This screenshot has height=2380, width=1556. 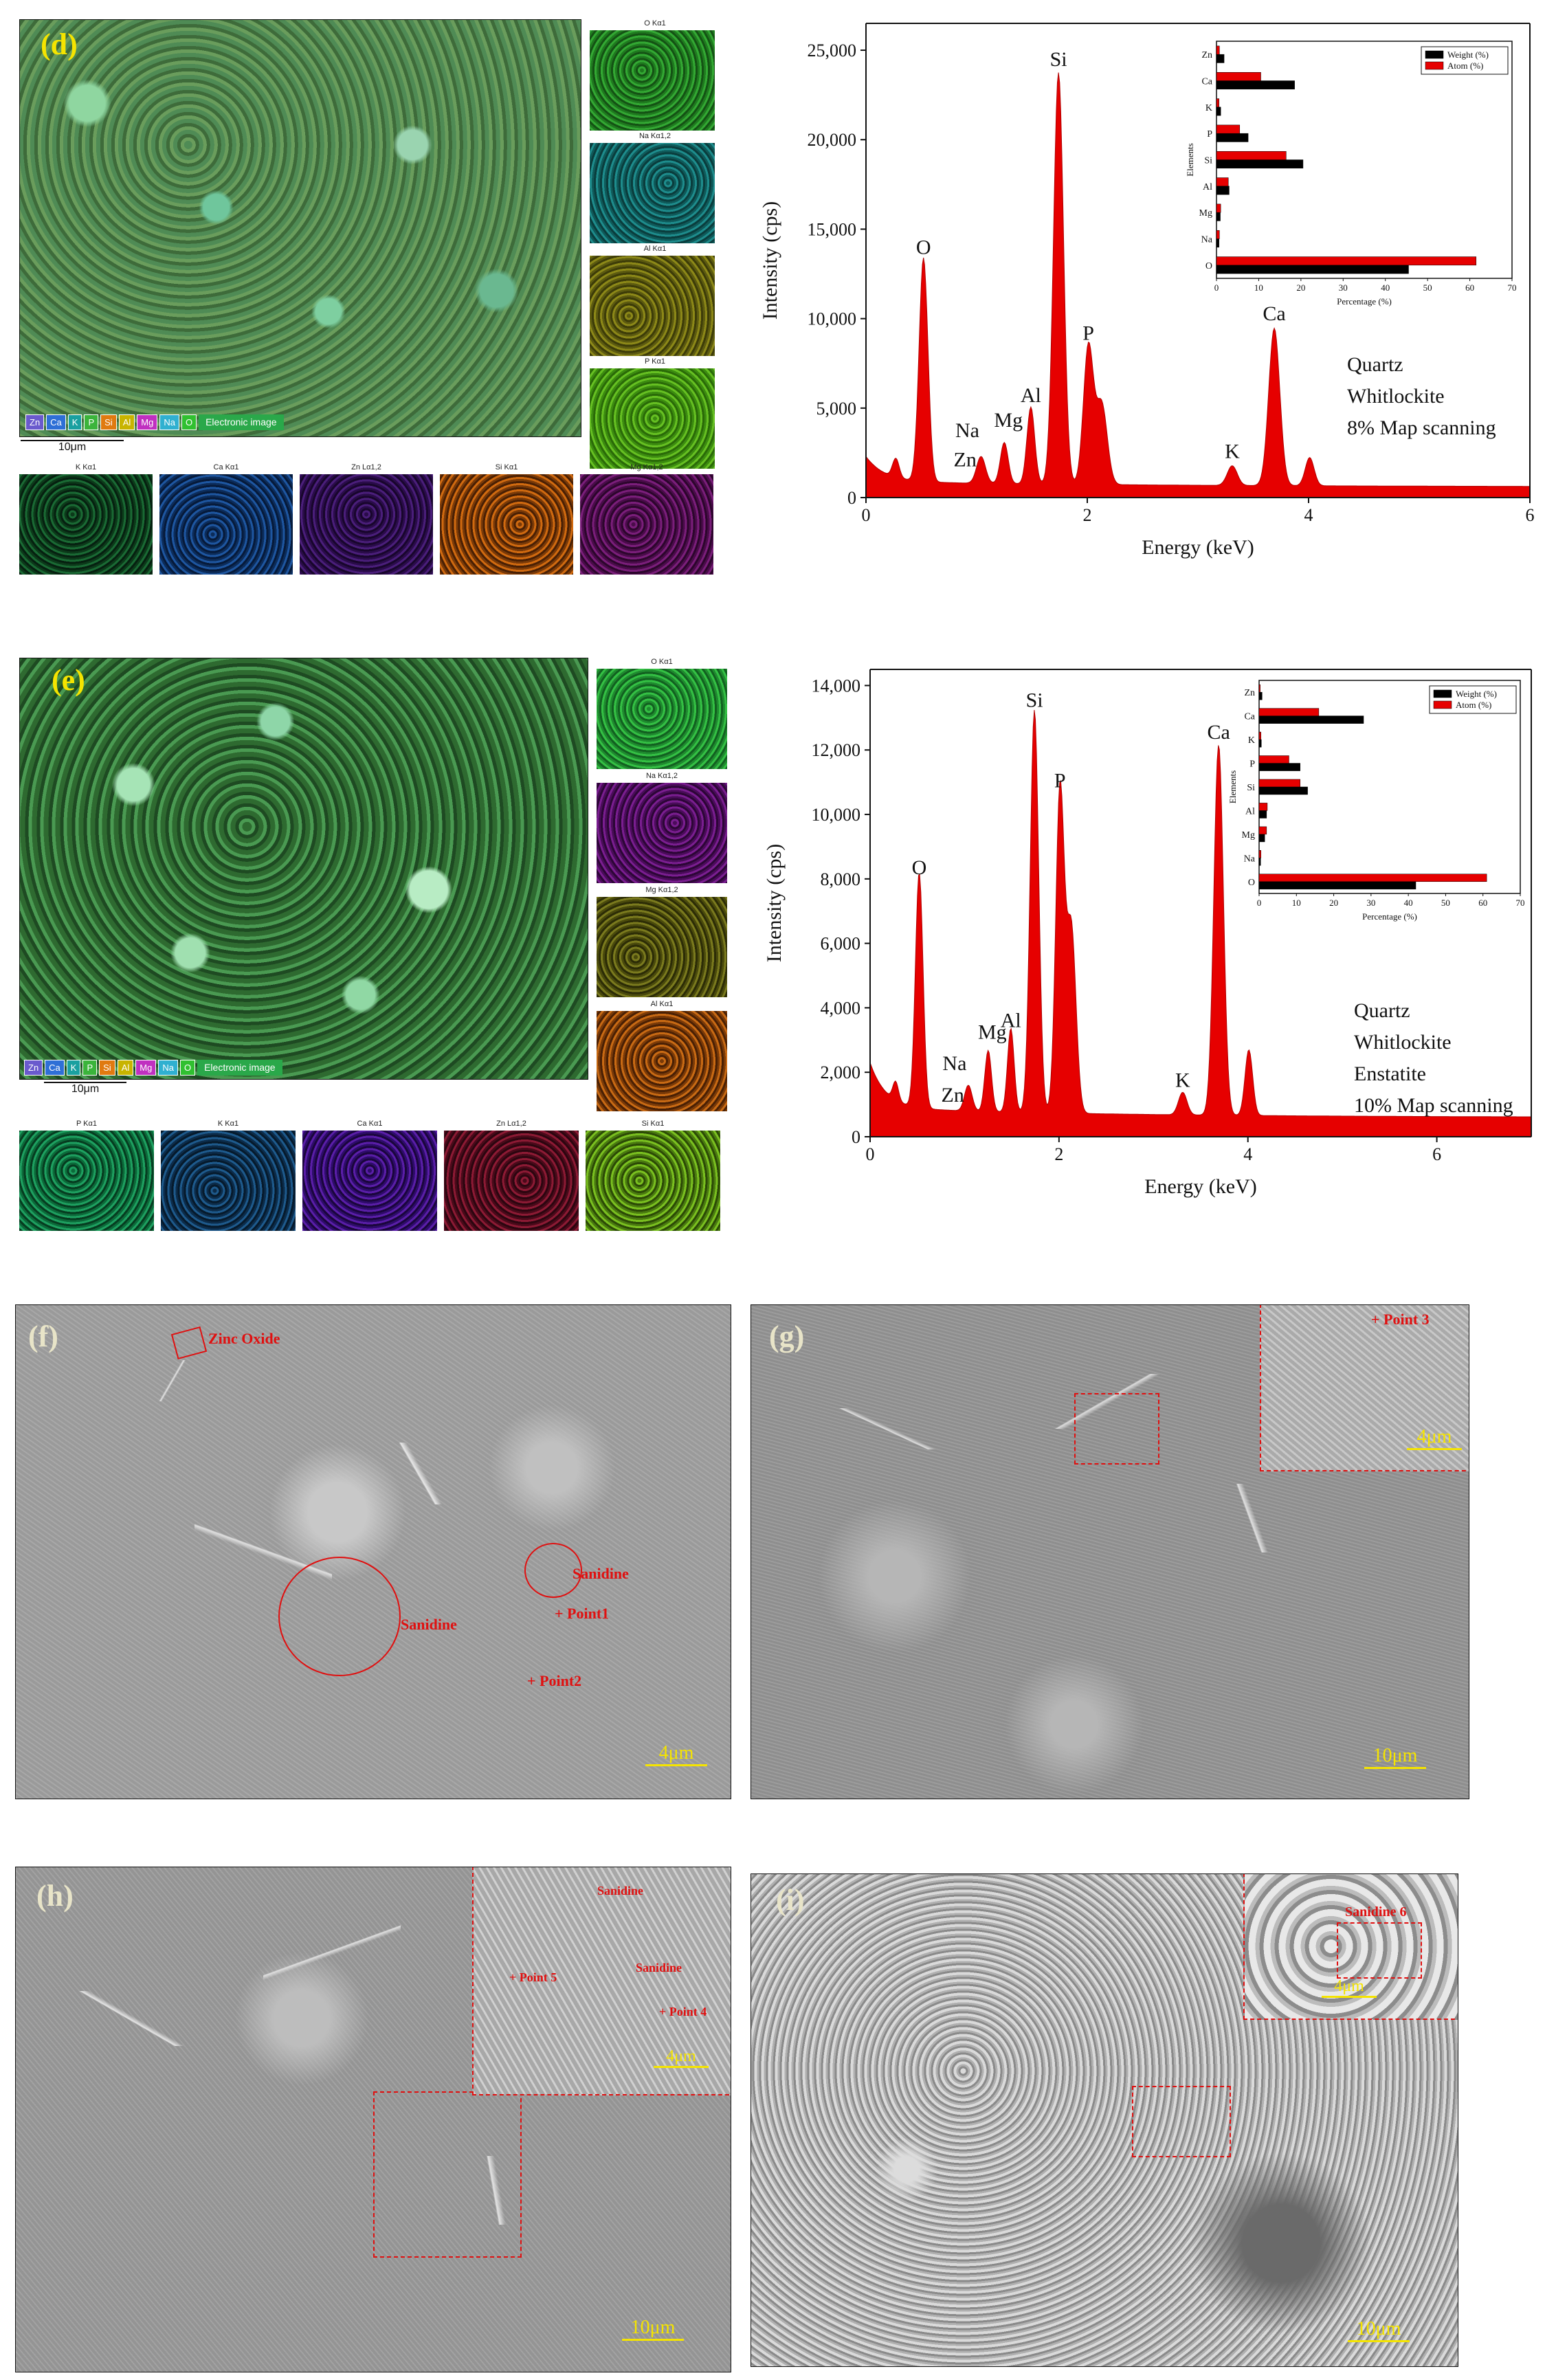 I want to click on inset-x-tick-label: 50, so click(x=1427, y=287).